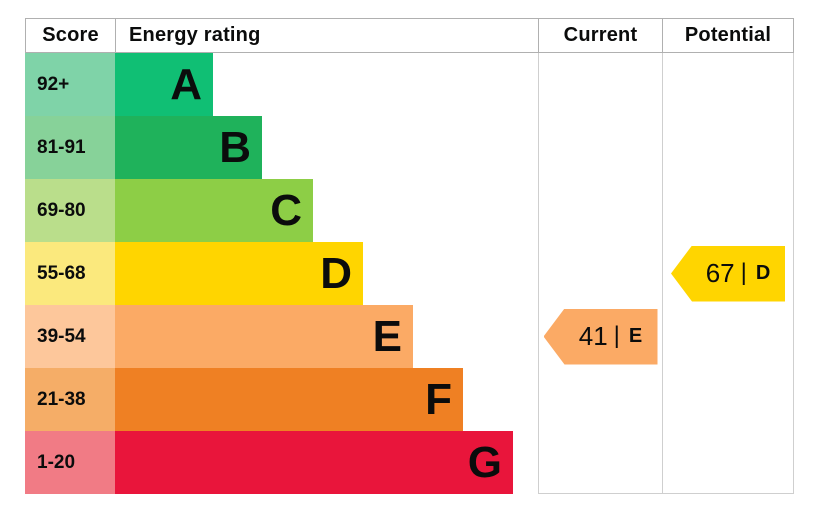 The height and width of the screenshot is (525, 825). What do you see at coordinates (326, 84) in the screenshot?
I see `band-bar-area: A` at bounding box center [326, 84].